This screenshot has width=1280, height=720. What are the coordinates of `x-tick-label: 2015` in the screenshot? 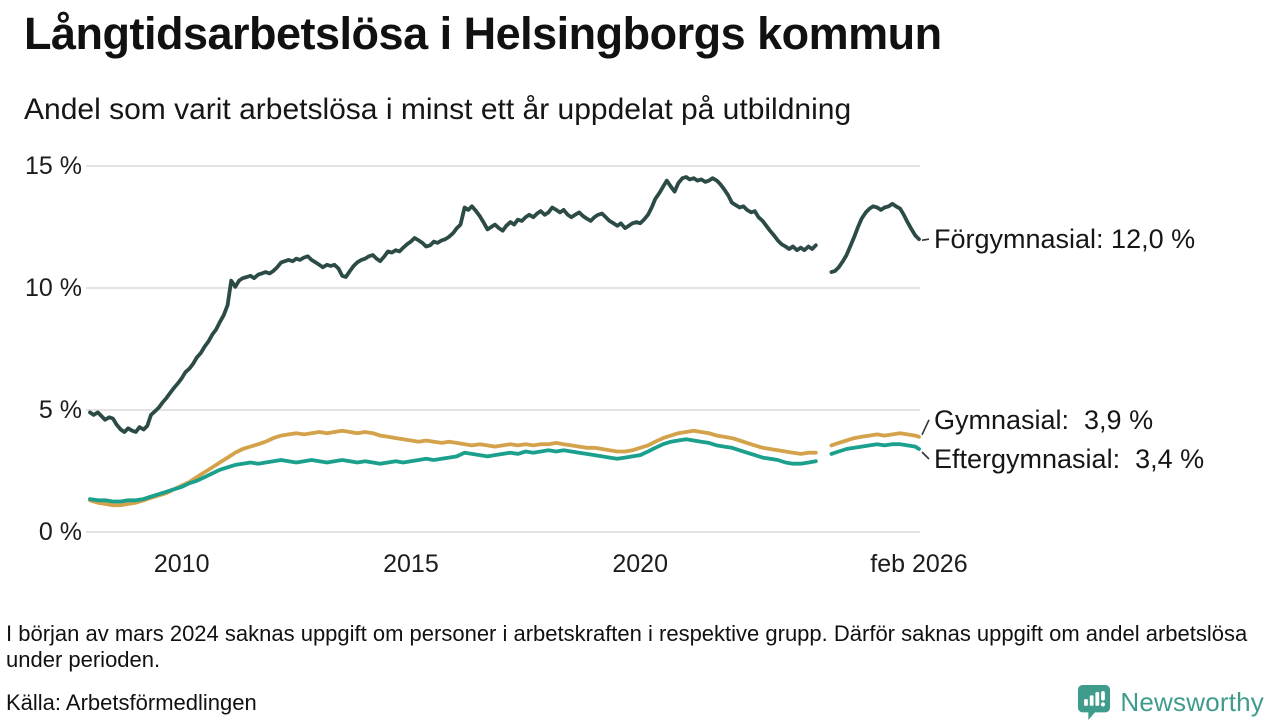 It's located at (411, 564).